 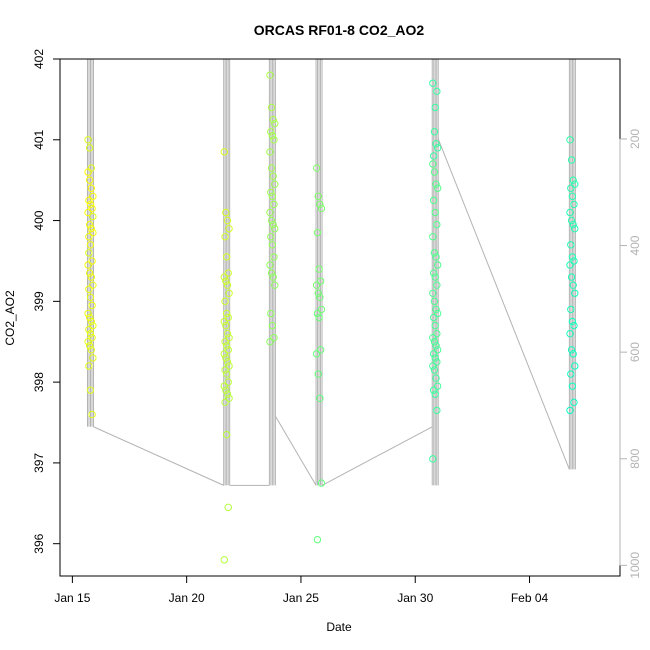 I want to click on secondary-tick-label: 400, so click(x=635, y=245).